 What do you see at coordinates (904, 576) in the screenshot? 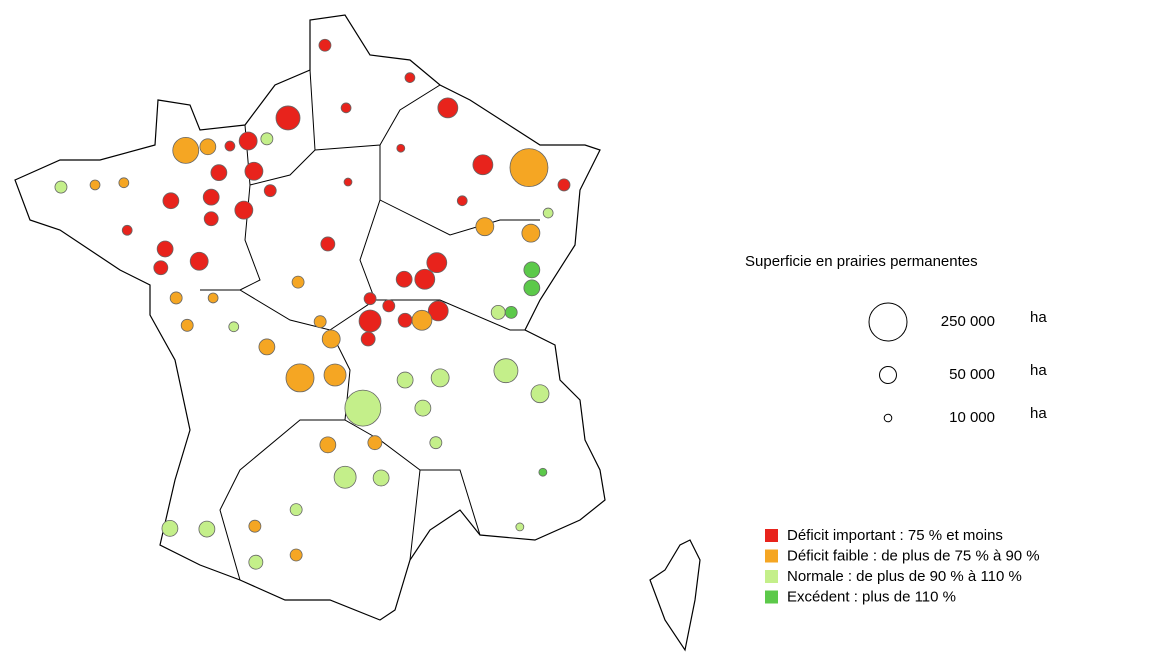
I see `class-label: Normale : de plus de 90 % à 110 %` at bounding box center [904, 576].